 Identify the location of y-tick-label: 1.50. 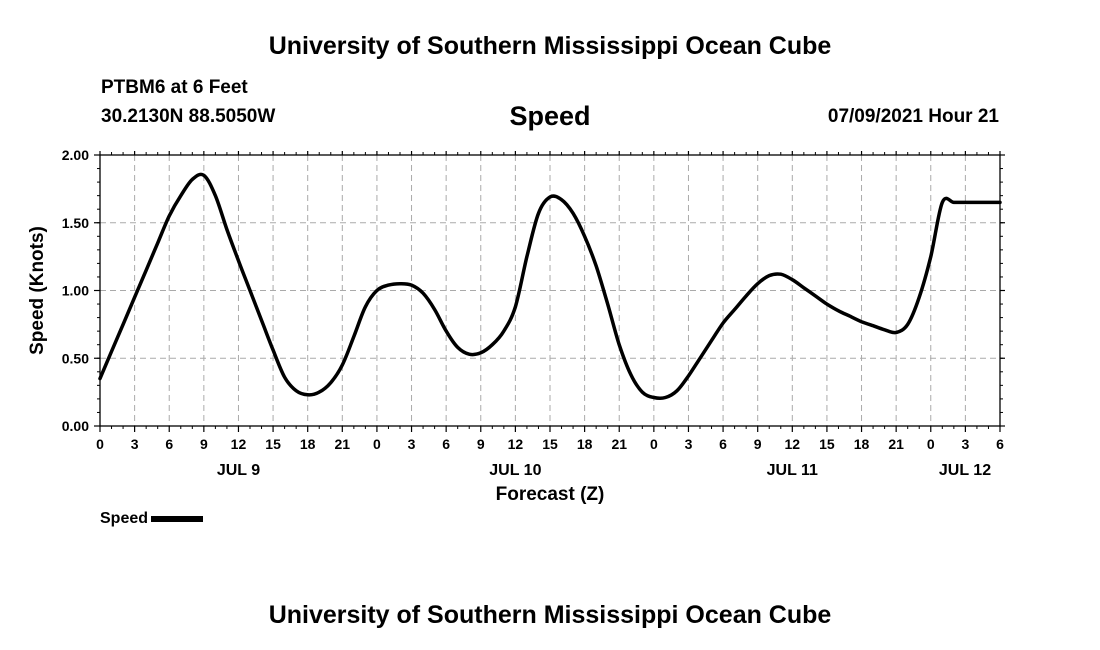
(75, 223).